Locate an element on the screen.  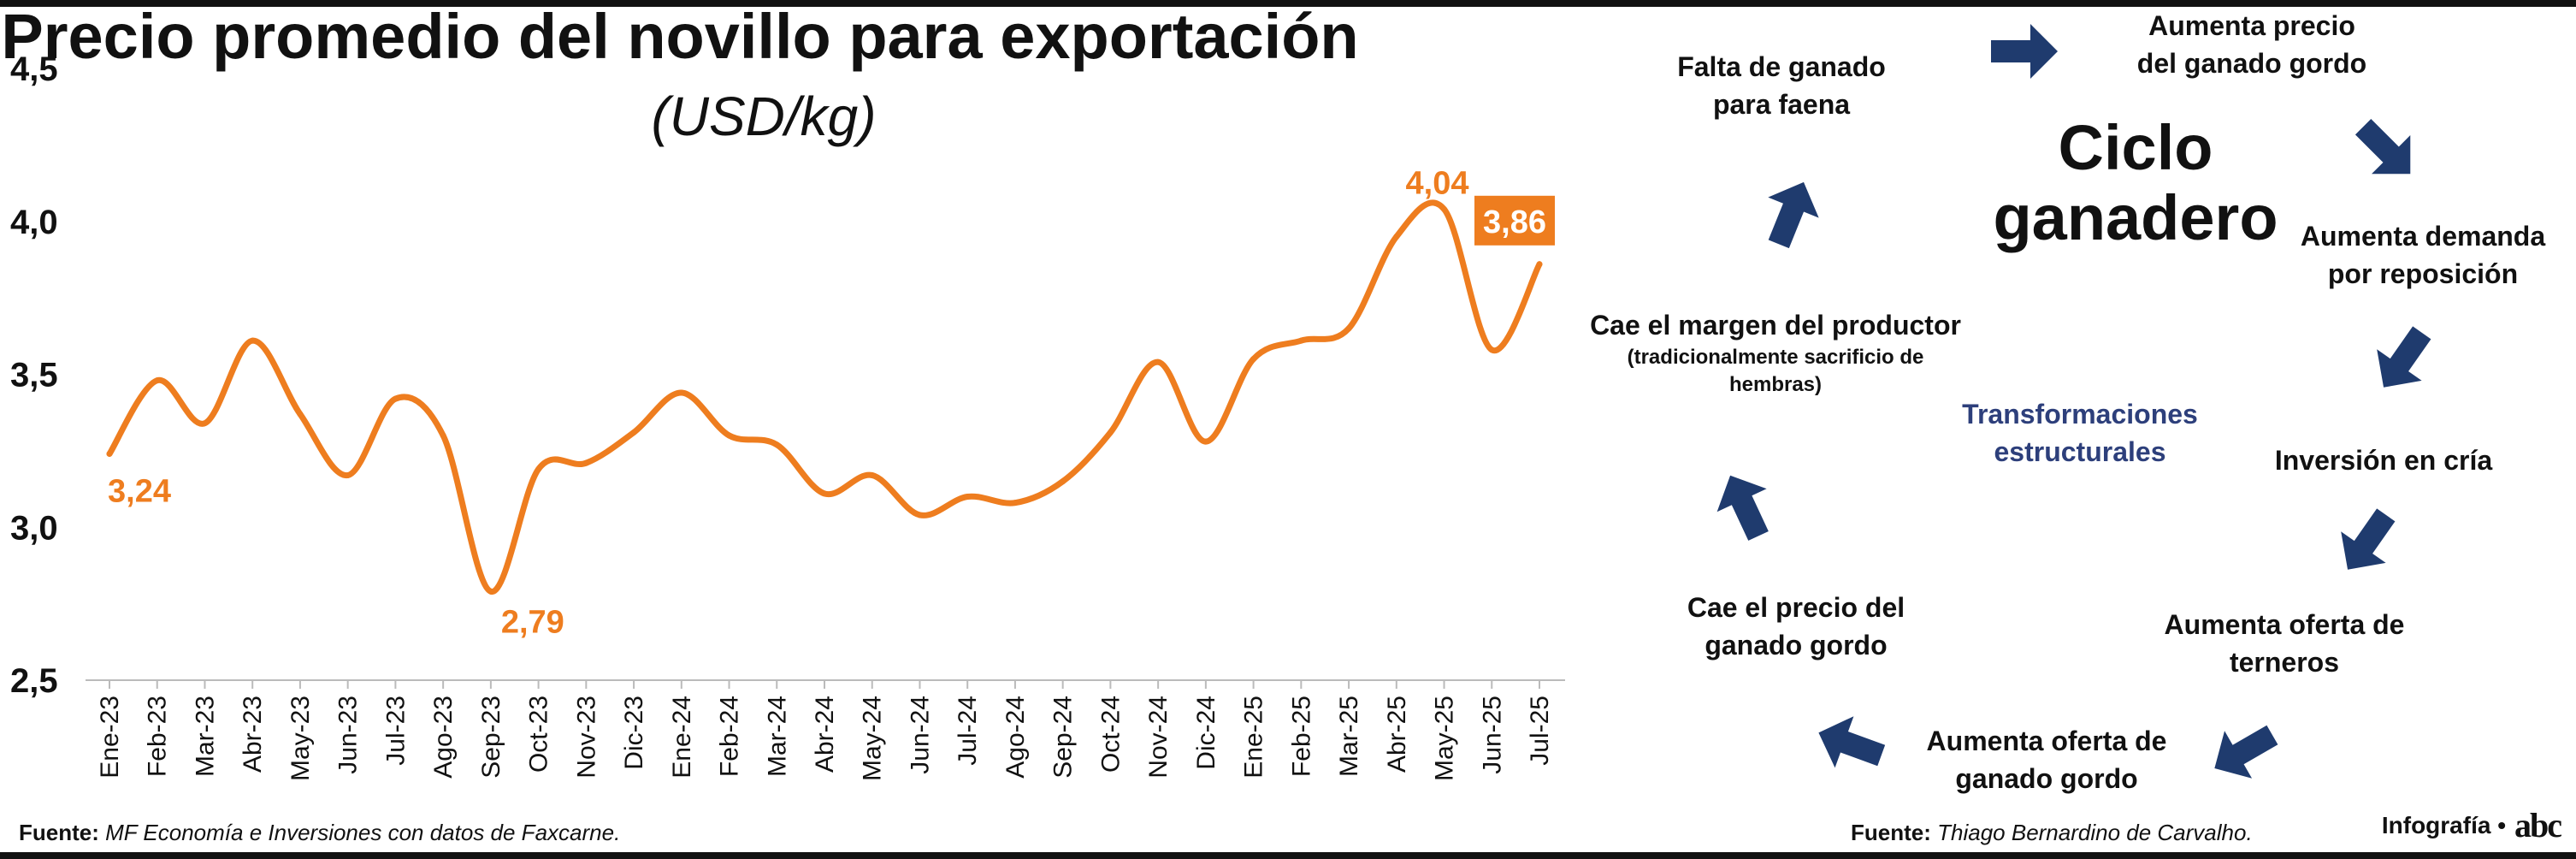
y-tick-label: 2,5 is located at coordinates (34, 681).